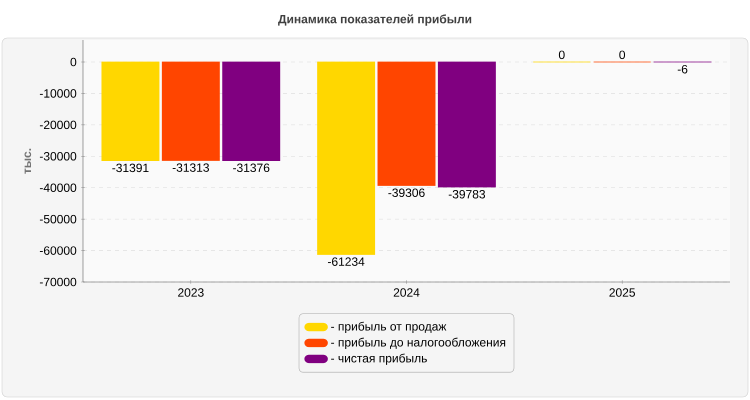  What do you see at coordinates (58, 282) in the screenshot?
I see `y-tick-label: -70000` at bounding box center [58, 282].